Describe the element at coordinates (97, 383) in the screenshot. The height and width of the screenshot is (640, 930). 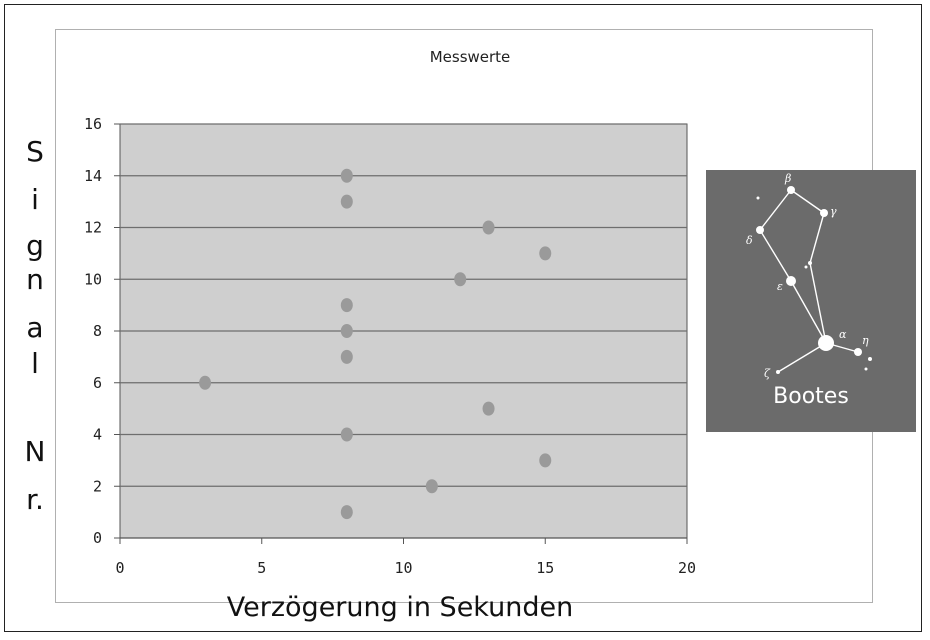
I see `y-tick-label: 6` at that location.